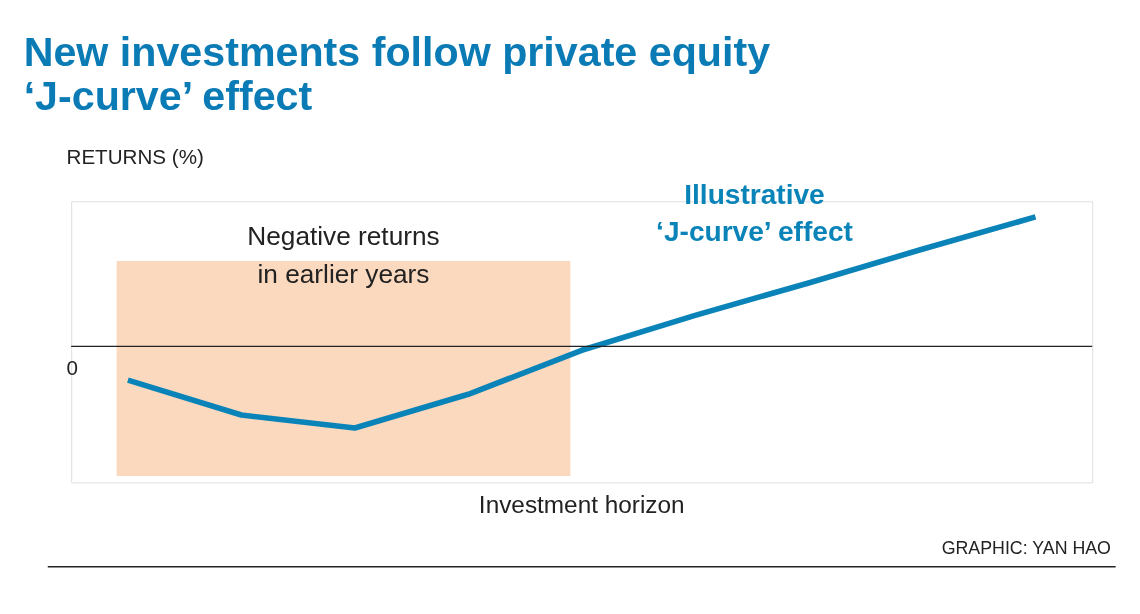 Image resolution: width=1140 pixels, height=614 pixels. Describe the element at coordinates (397, 74) in the screenshot. I see `chart-title: New investments follow private equity ‘J-curve’ effect` at that location.